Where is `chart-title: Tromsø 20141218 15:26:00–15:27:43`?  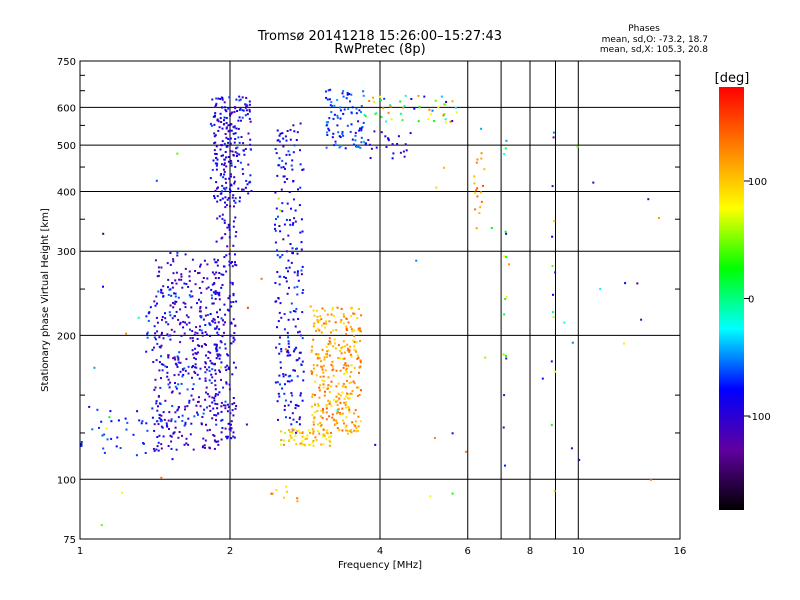 chart-title: Tromsø 20141218 15:26:00–15:27:43 is located at coordinates (379, 36).